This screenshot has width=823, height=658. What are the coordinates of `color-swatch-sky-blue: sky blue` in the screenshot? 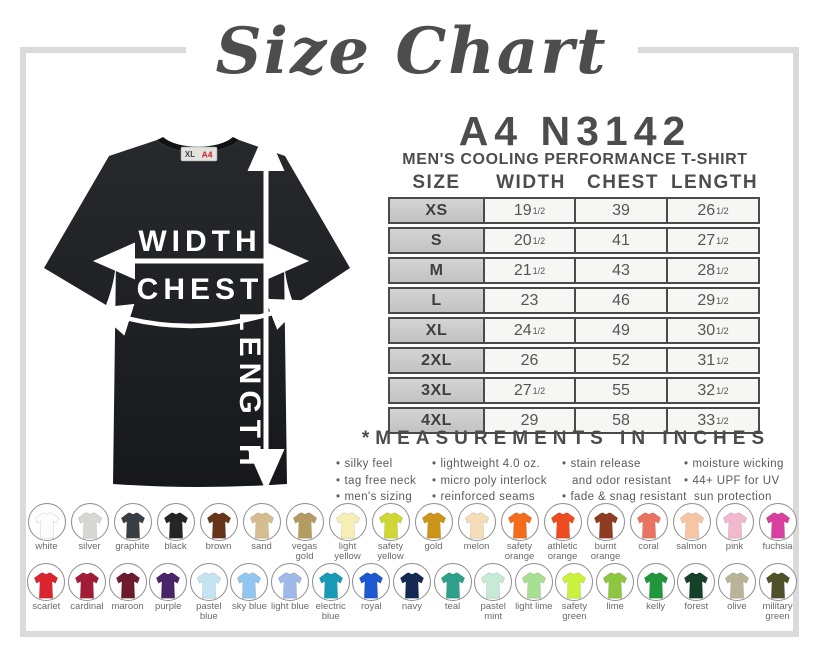 It's located at (249, 592).